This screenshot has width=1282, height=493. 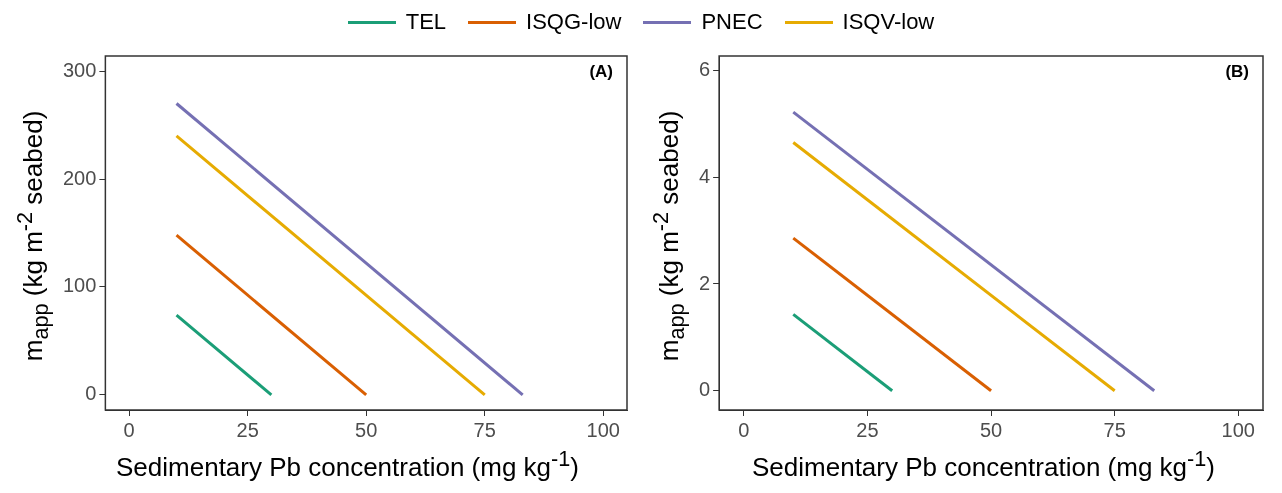 I want to click on legend-label: TEL, so click(x=426, y=22).